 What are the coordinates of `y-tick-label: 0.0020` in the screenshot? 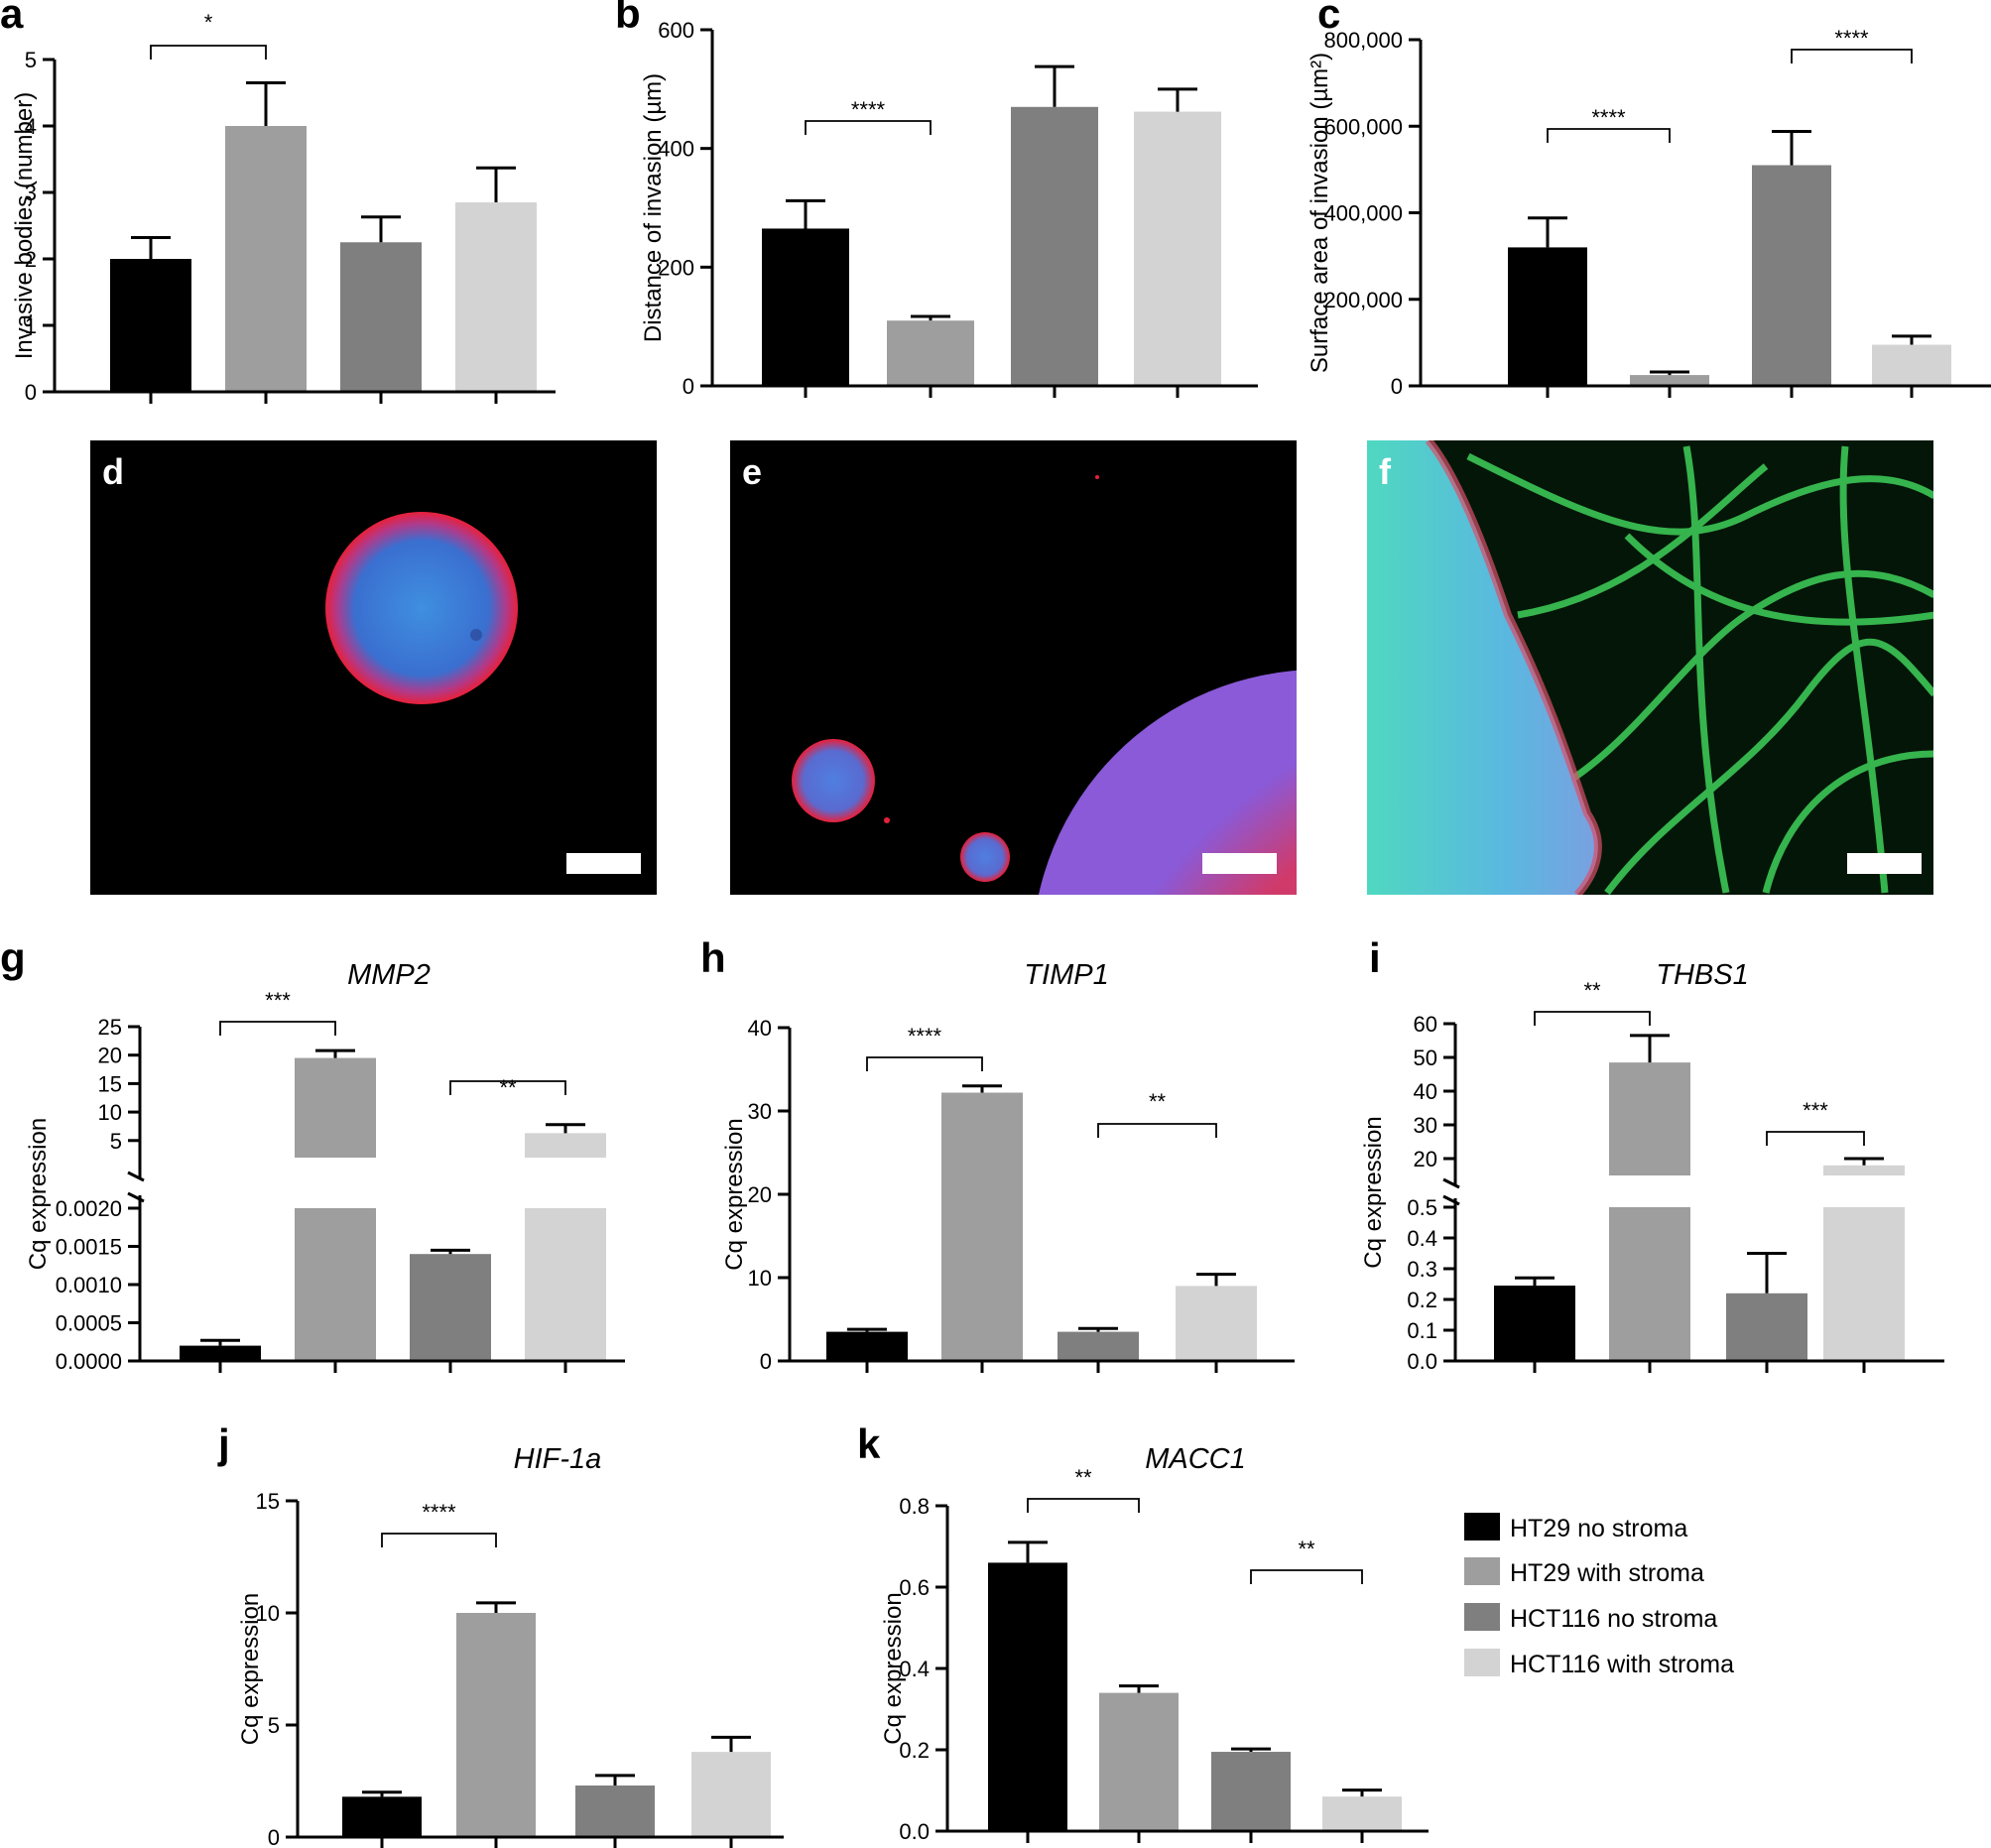 It's located at (89, 1208).